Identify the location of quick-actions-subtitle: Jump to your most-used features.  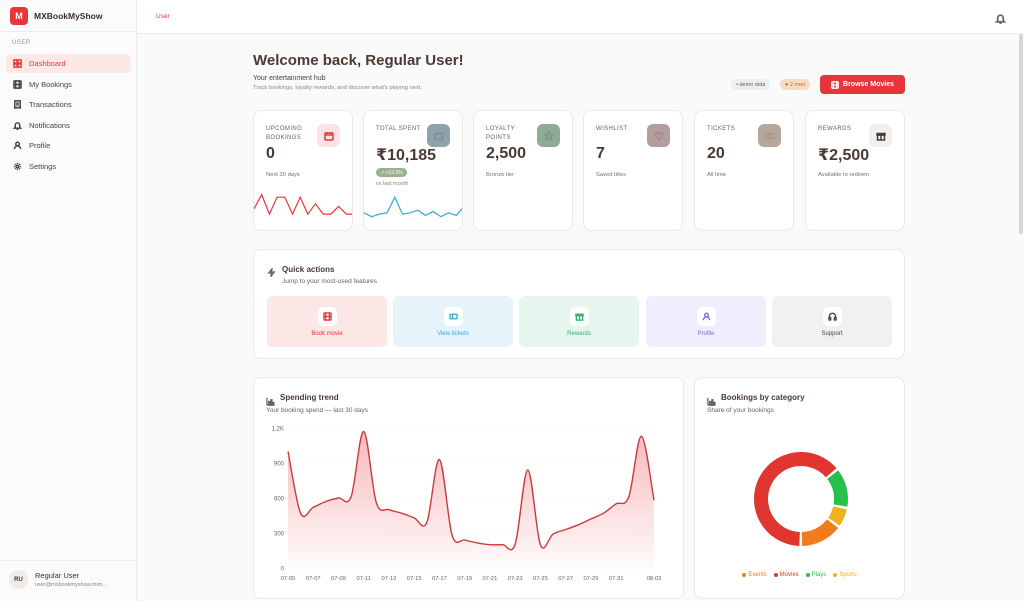
(330, 281).